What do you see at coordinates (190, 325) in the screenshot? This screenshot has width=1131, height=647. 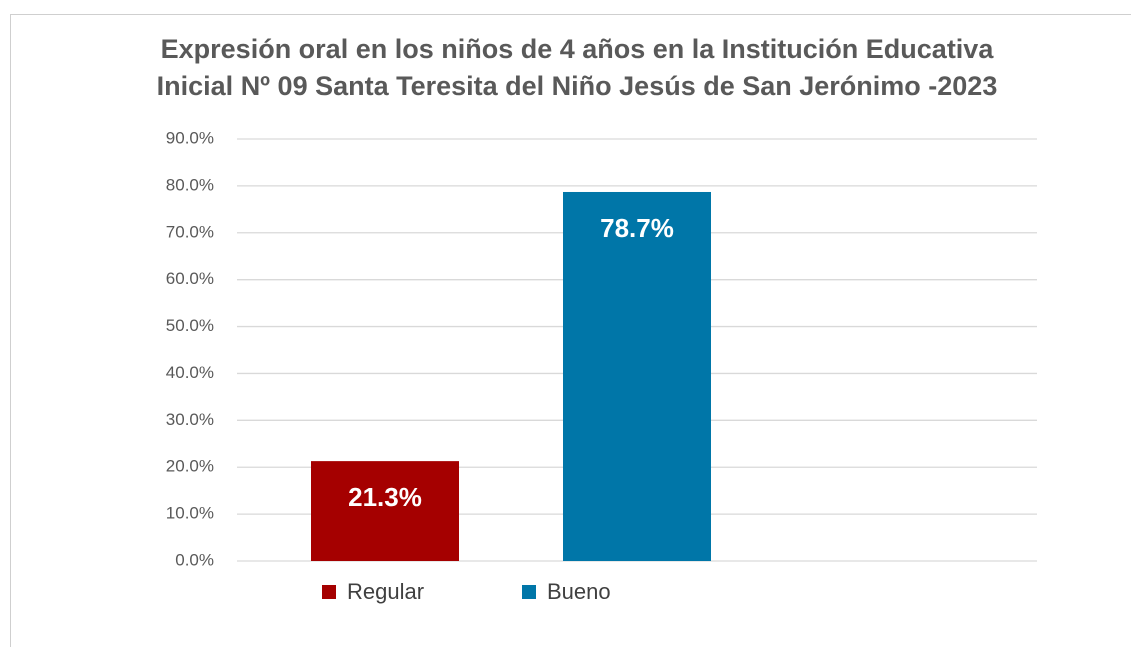 I see `y-tick-label: 50.0%` at bounding box center [190, 325].